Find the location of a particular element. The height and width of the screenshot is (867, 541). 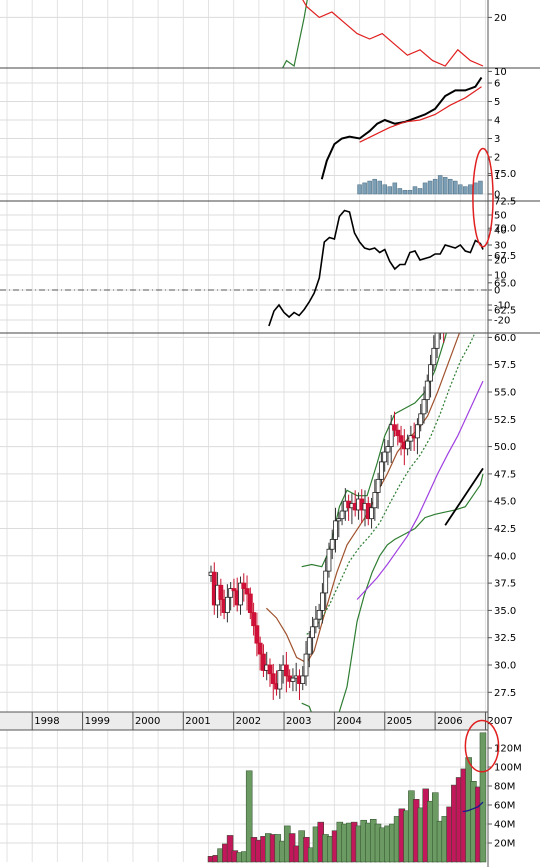

annotation-layer is located at coordinates (482, 460).